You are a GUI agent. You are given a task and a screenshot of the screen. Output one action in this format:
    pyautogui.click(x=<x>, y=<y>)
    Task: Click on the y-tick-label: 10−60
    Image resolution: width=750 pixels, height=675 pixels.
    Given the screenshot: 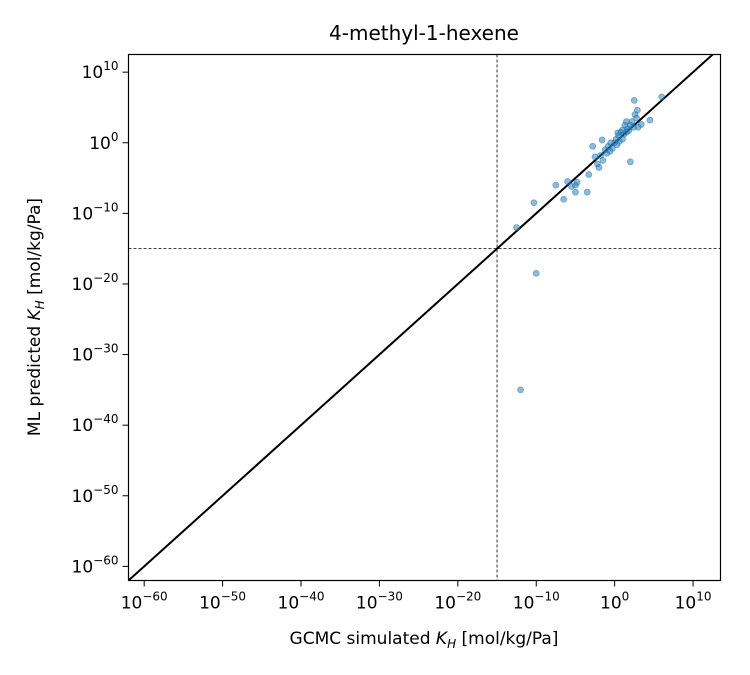 What is the action you would take?
    pyautogui.click(x=95, y=565)
    